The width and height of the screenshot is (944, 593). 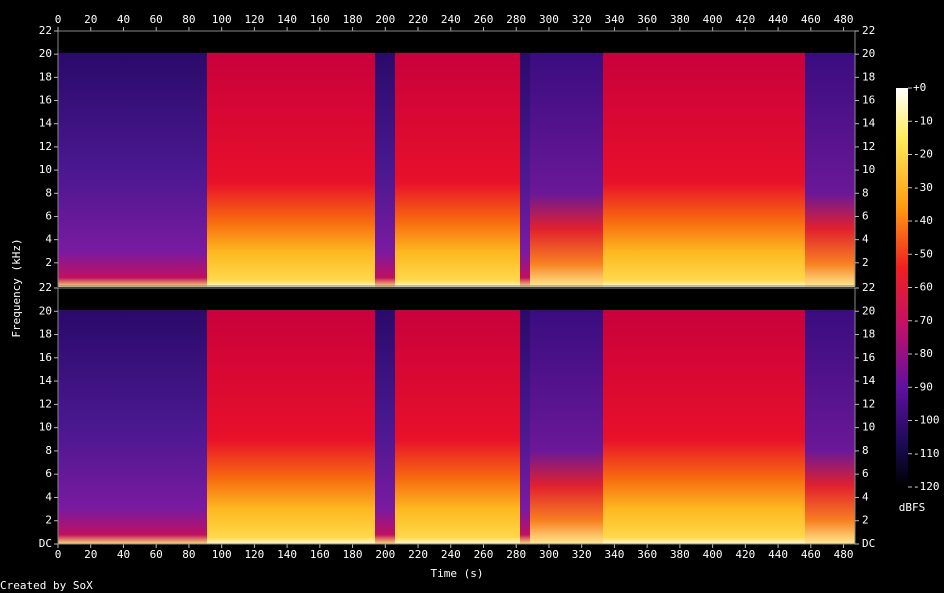 I want to click on colorbar-tick-label: -30, so click(x=923, y=187).